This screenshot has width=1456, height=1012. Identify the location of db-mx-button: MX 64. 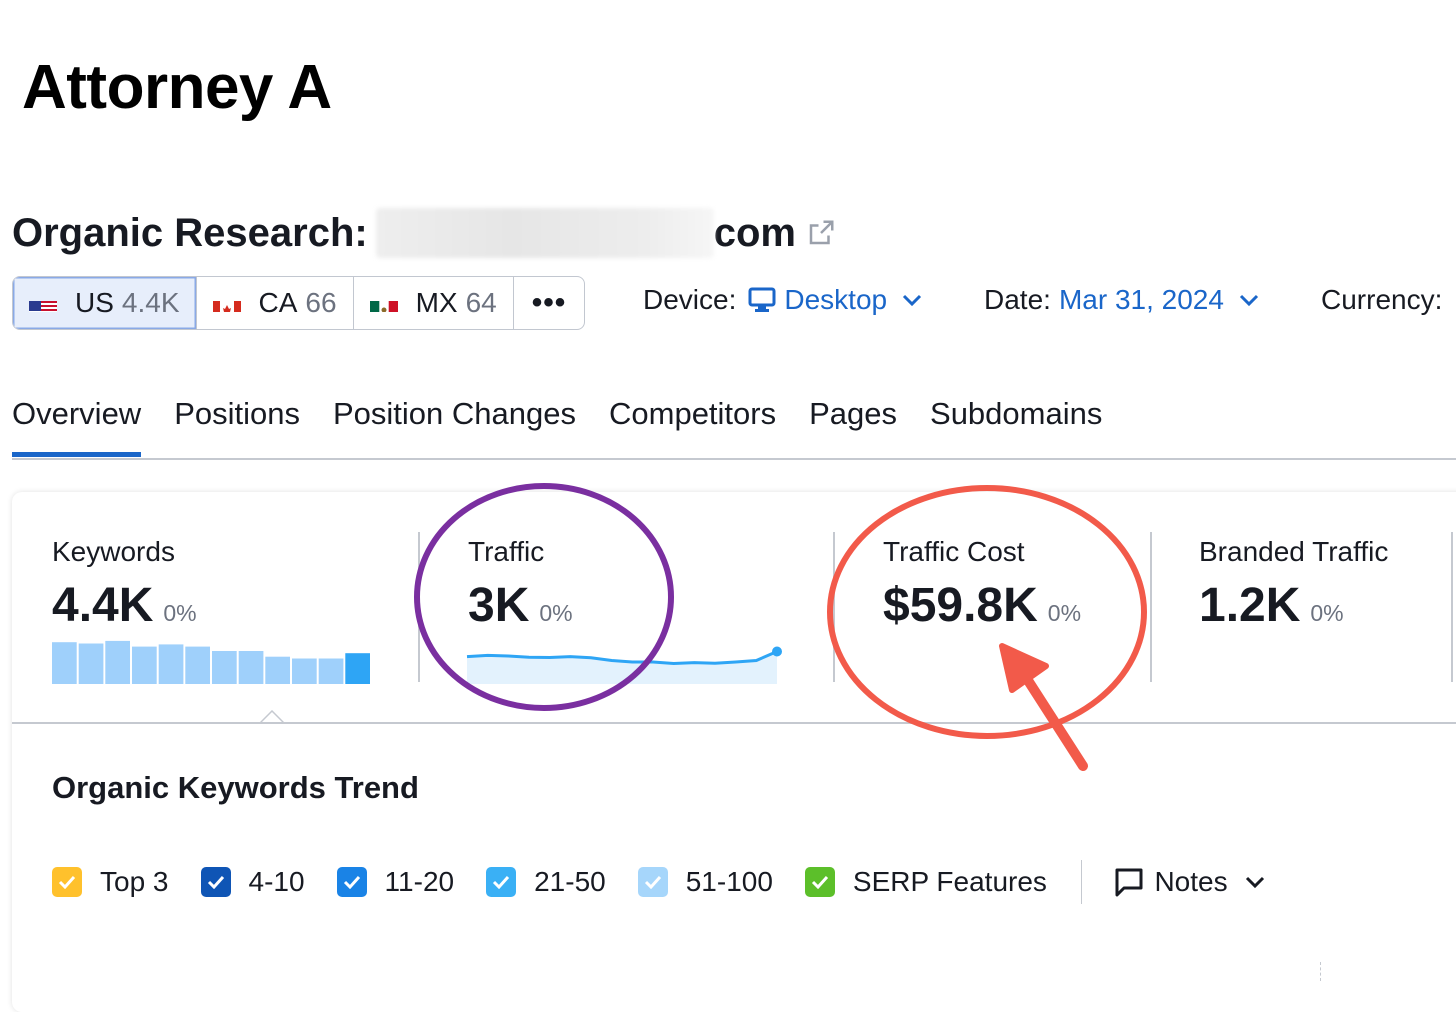
(434, 303).